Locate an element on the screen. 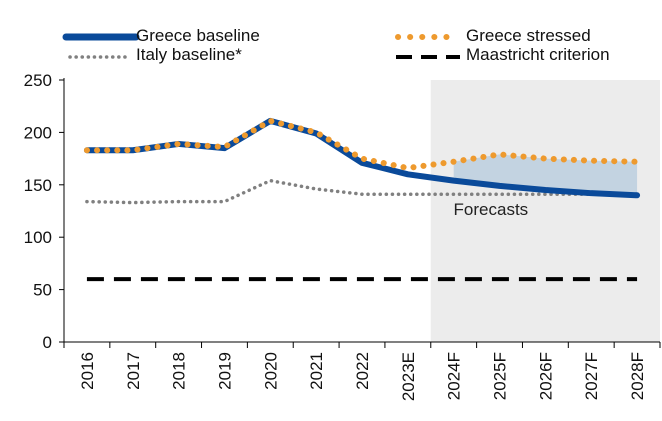 This screenshot has height=421, width=662. legend-label-italy-baseline: Italy baseline* is located at coordinates (189, 54).